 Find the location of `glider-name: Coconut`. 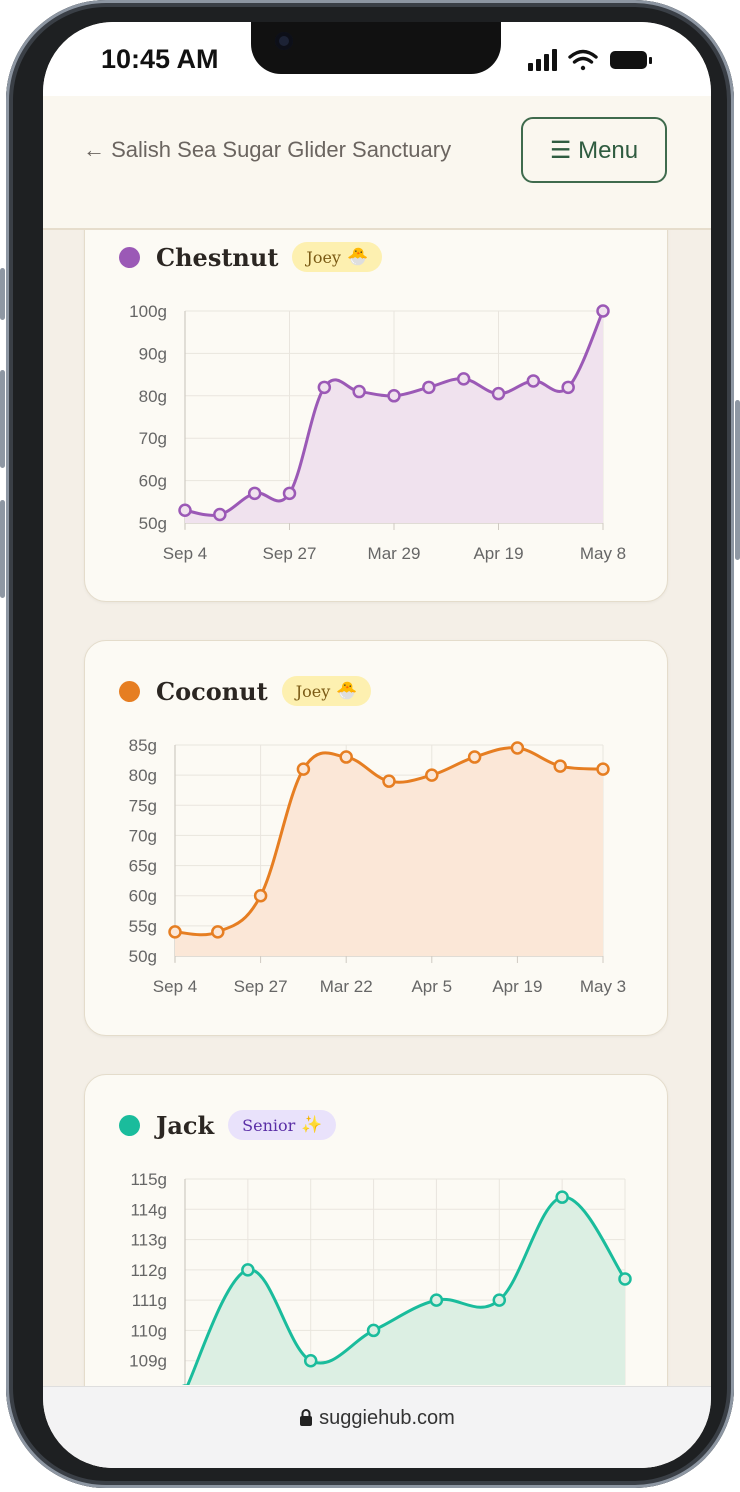

glider-name: Coconut is located at coordinates (212, 691).